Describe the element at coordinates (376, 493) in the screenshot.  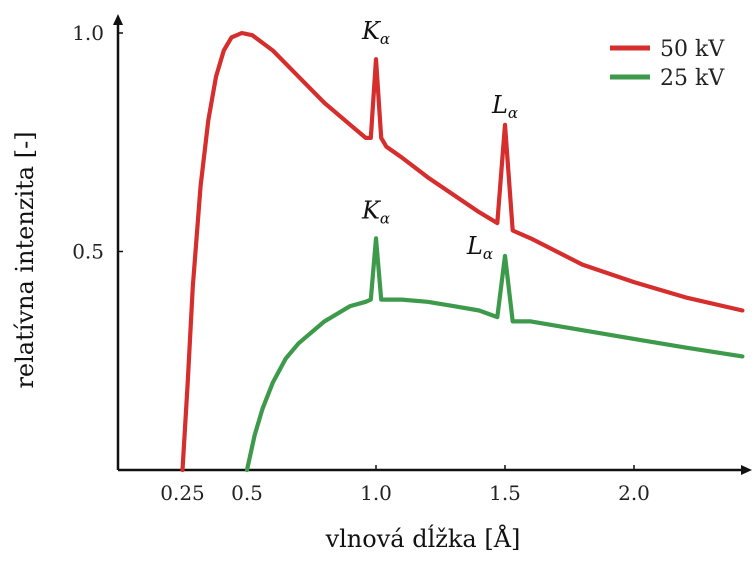
I see `x-tick-label: 1.0` at that location.